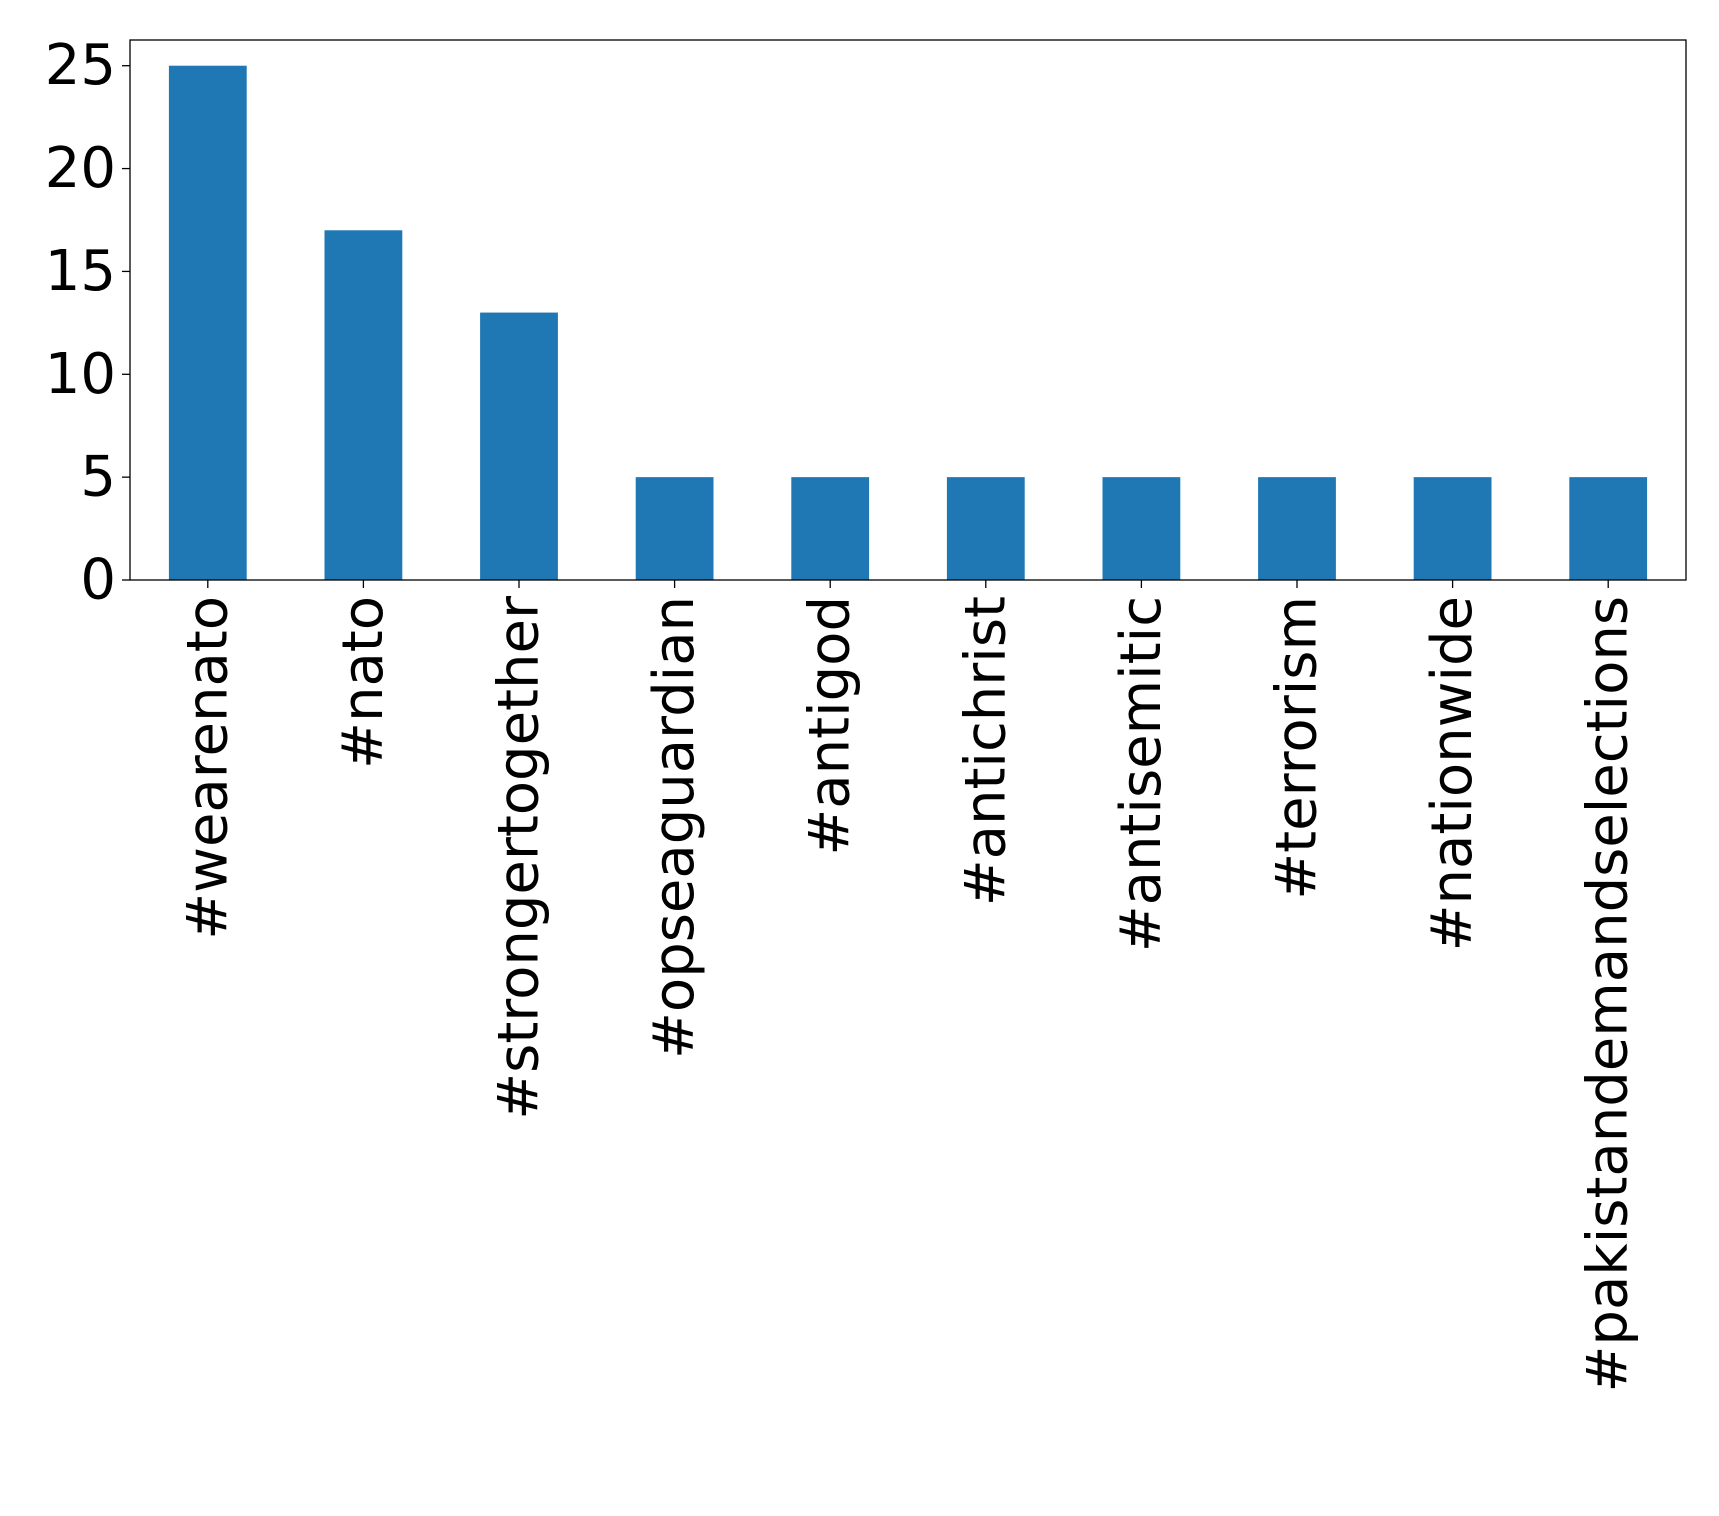 The image size is (1719, 1516). Describe the element at coordinates (98, 477) in the screenshot. I see `y-tick-label: 5` at that location.